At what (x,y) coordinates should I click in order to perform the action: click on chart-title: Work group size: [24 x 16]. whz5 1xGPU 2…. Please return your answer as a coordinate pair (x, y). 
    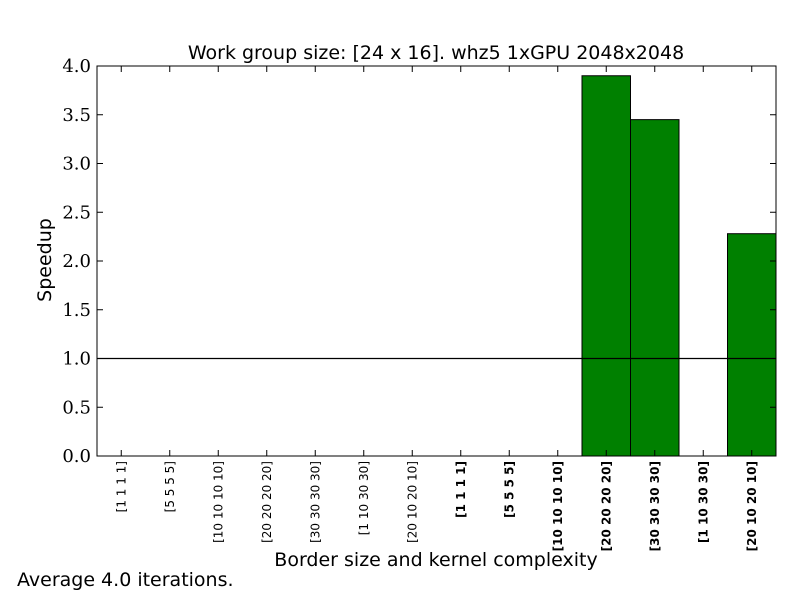
    Looking at the image, I should click on (436, 53).